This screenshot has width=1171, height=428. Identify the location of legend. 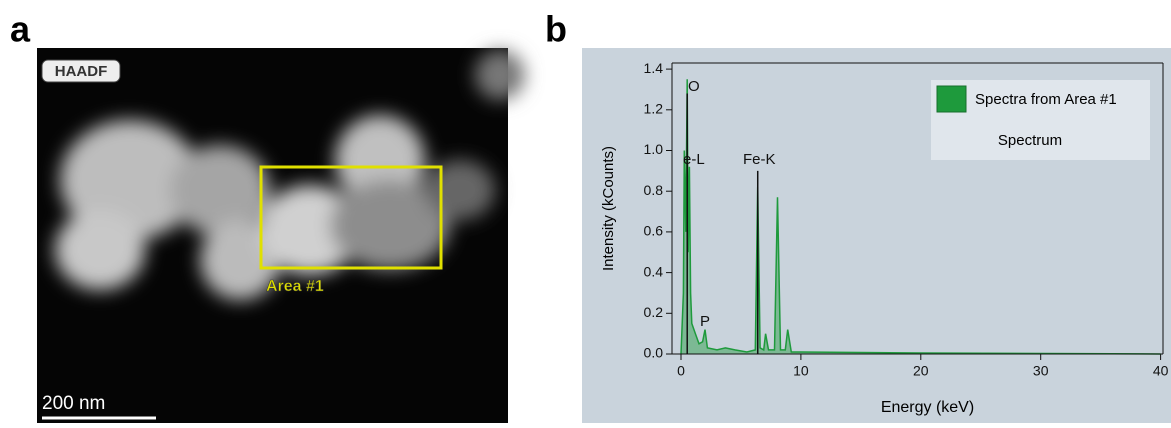
(1040, 120).